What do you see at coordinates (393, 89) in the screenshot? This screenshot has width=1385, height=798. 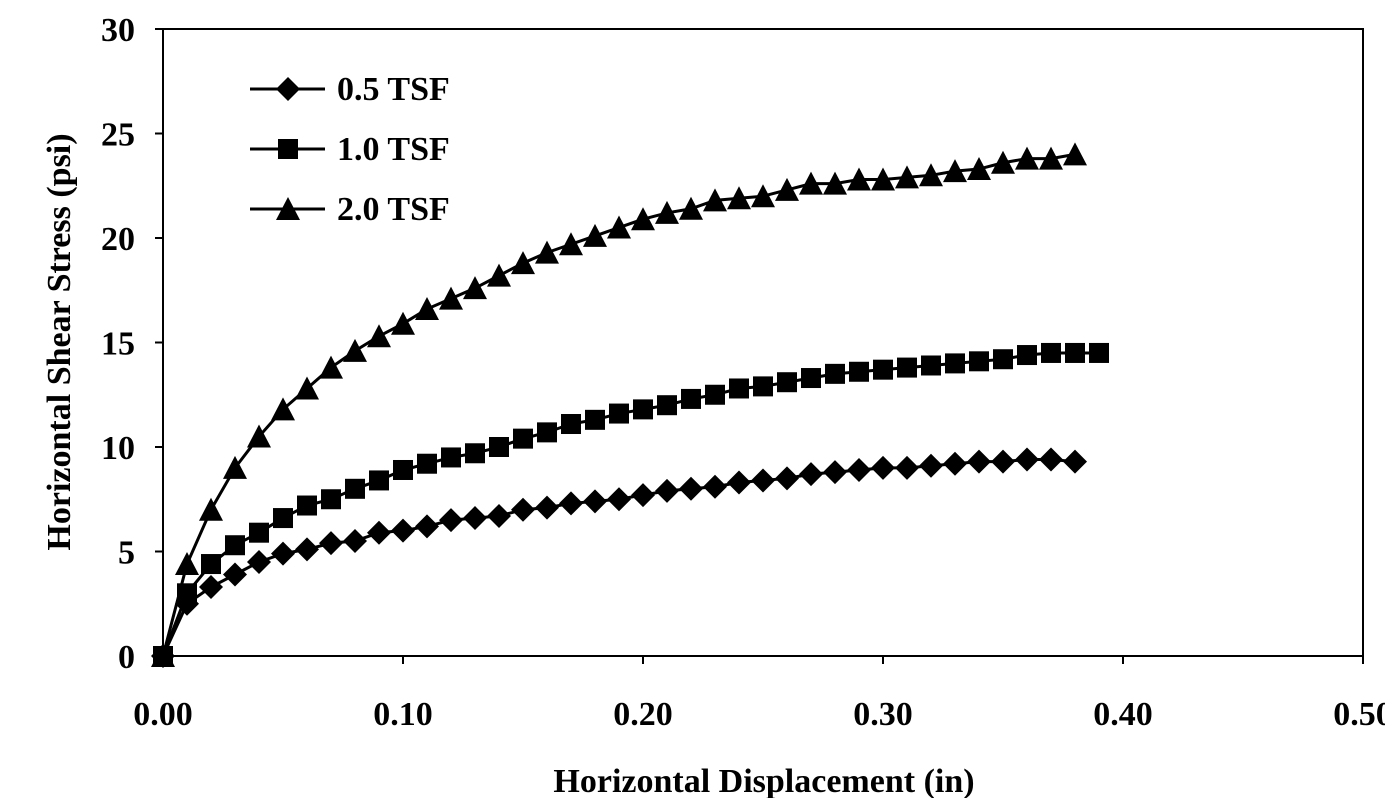 I see `legend-label: 0.5 TSF` at bounding box center [393, 89].